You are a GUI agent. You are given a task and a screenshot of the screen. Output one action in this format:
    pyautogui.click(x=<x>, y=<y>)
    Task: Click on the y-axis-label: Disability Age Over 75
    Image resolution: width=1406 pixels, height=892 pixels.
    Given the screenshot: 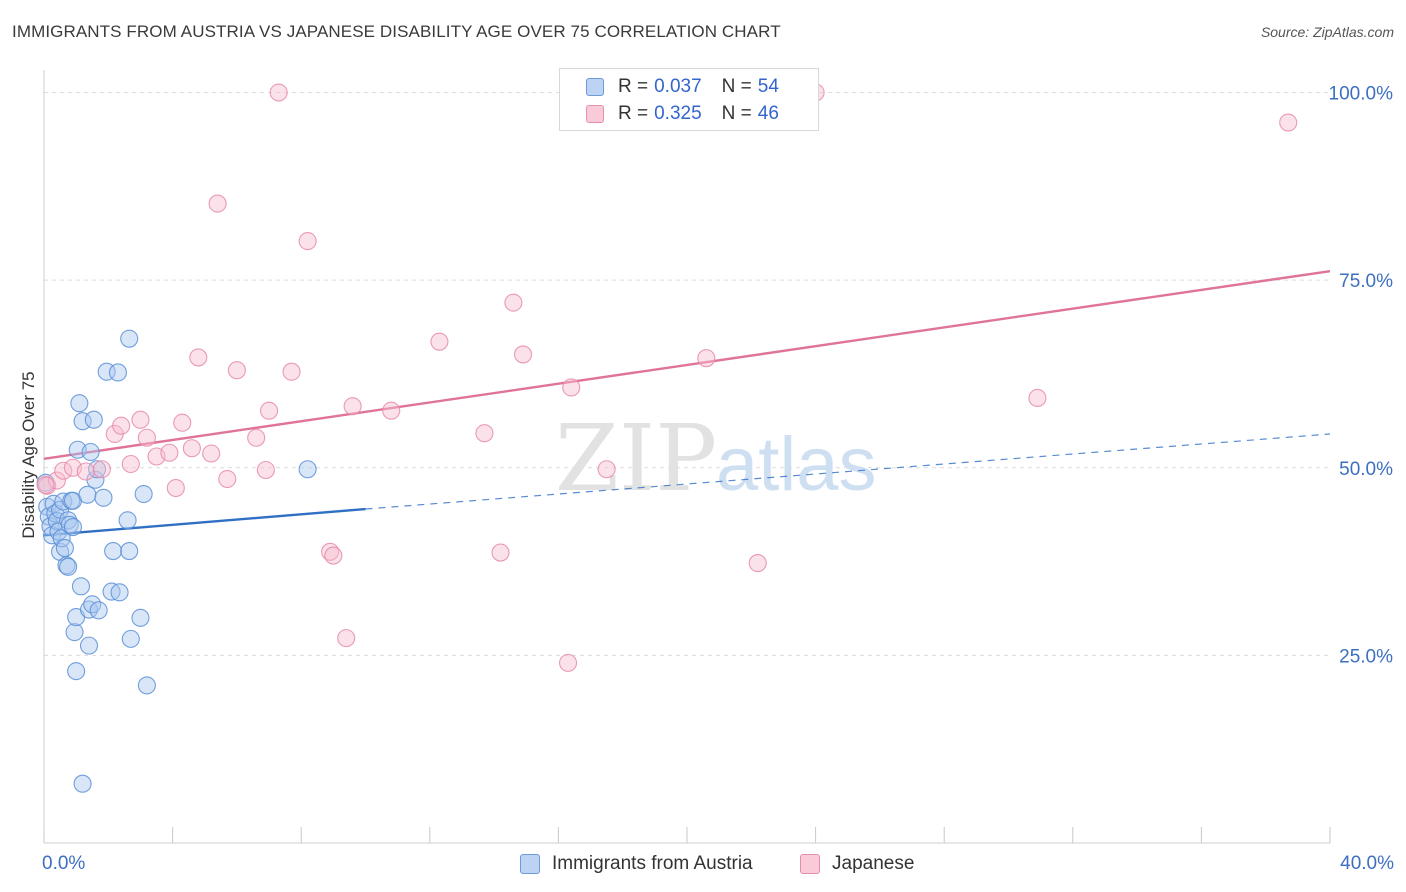 What is the action you would take?
    pyautogui.click(x=28, y=454)
    